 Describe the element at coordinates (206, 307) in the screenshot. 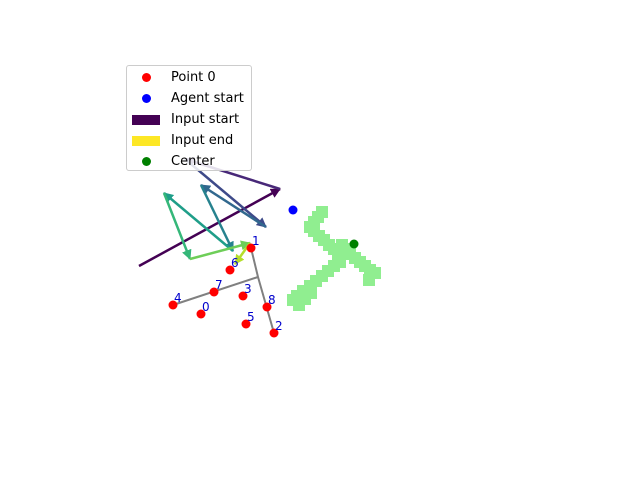

I see `point-label-0: 0` at that location.